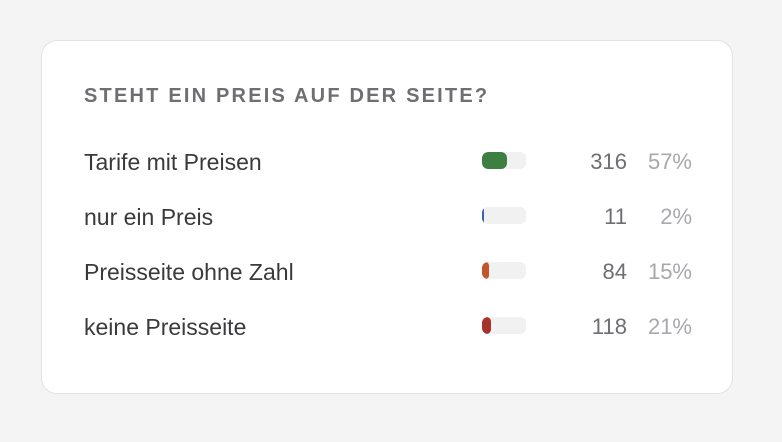  I want to click on category-label: keine Preisseite, so click(165, 327).